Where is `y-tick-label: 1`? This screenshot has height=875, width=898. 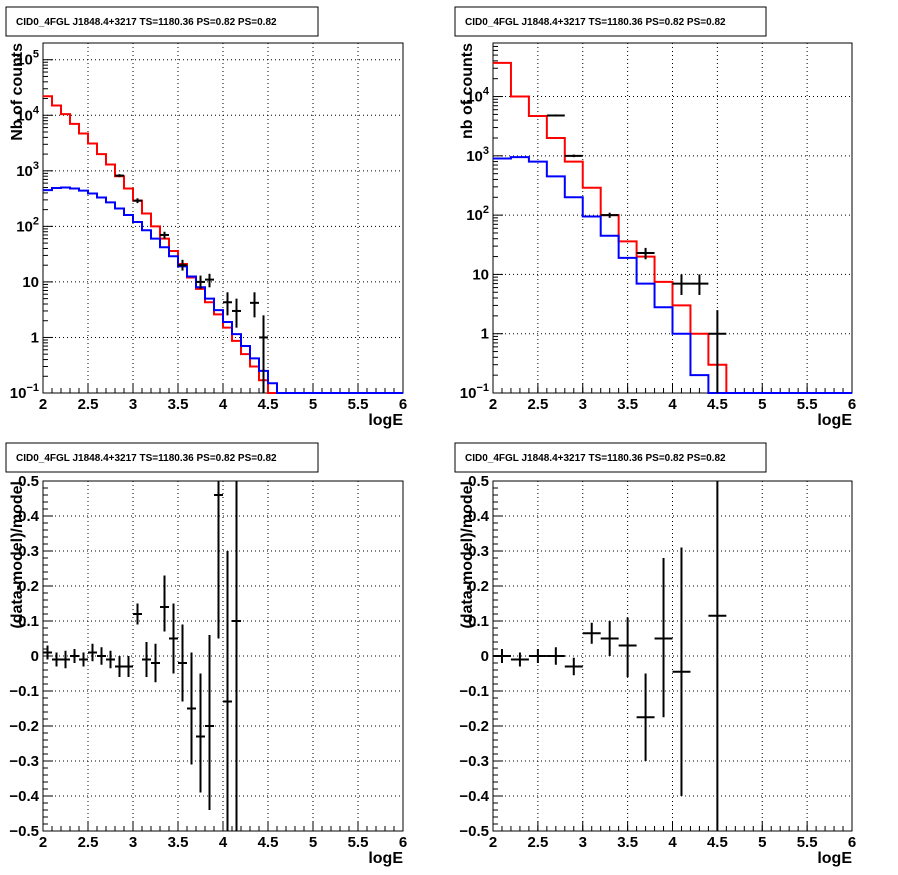
y-tick-label: 1 is located at coordinates (485, 334).